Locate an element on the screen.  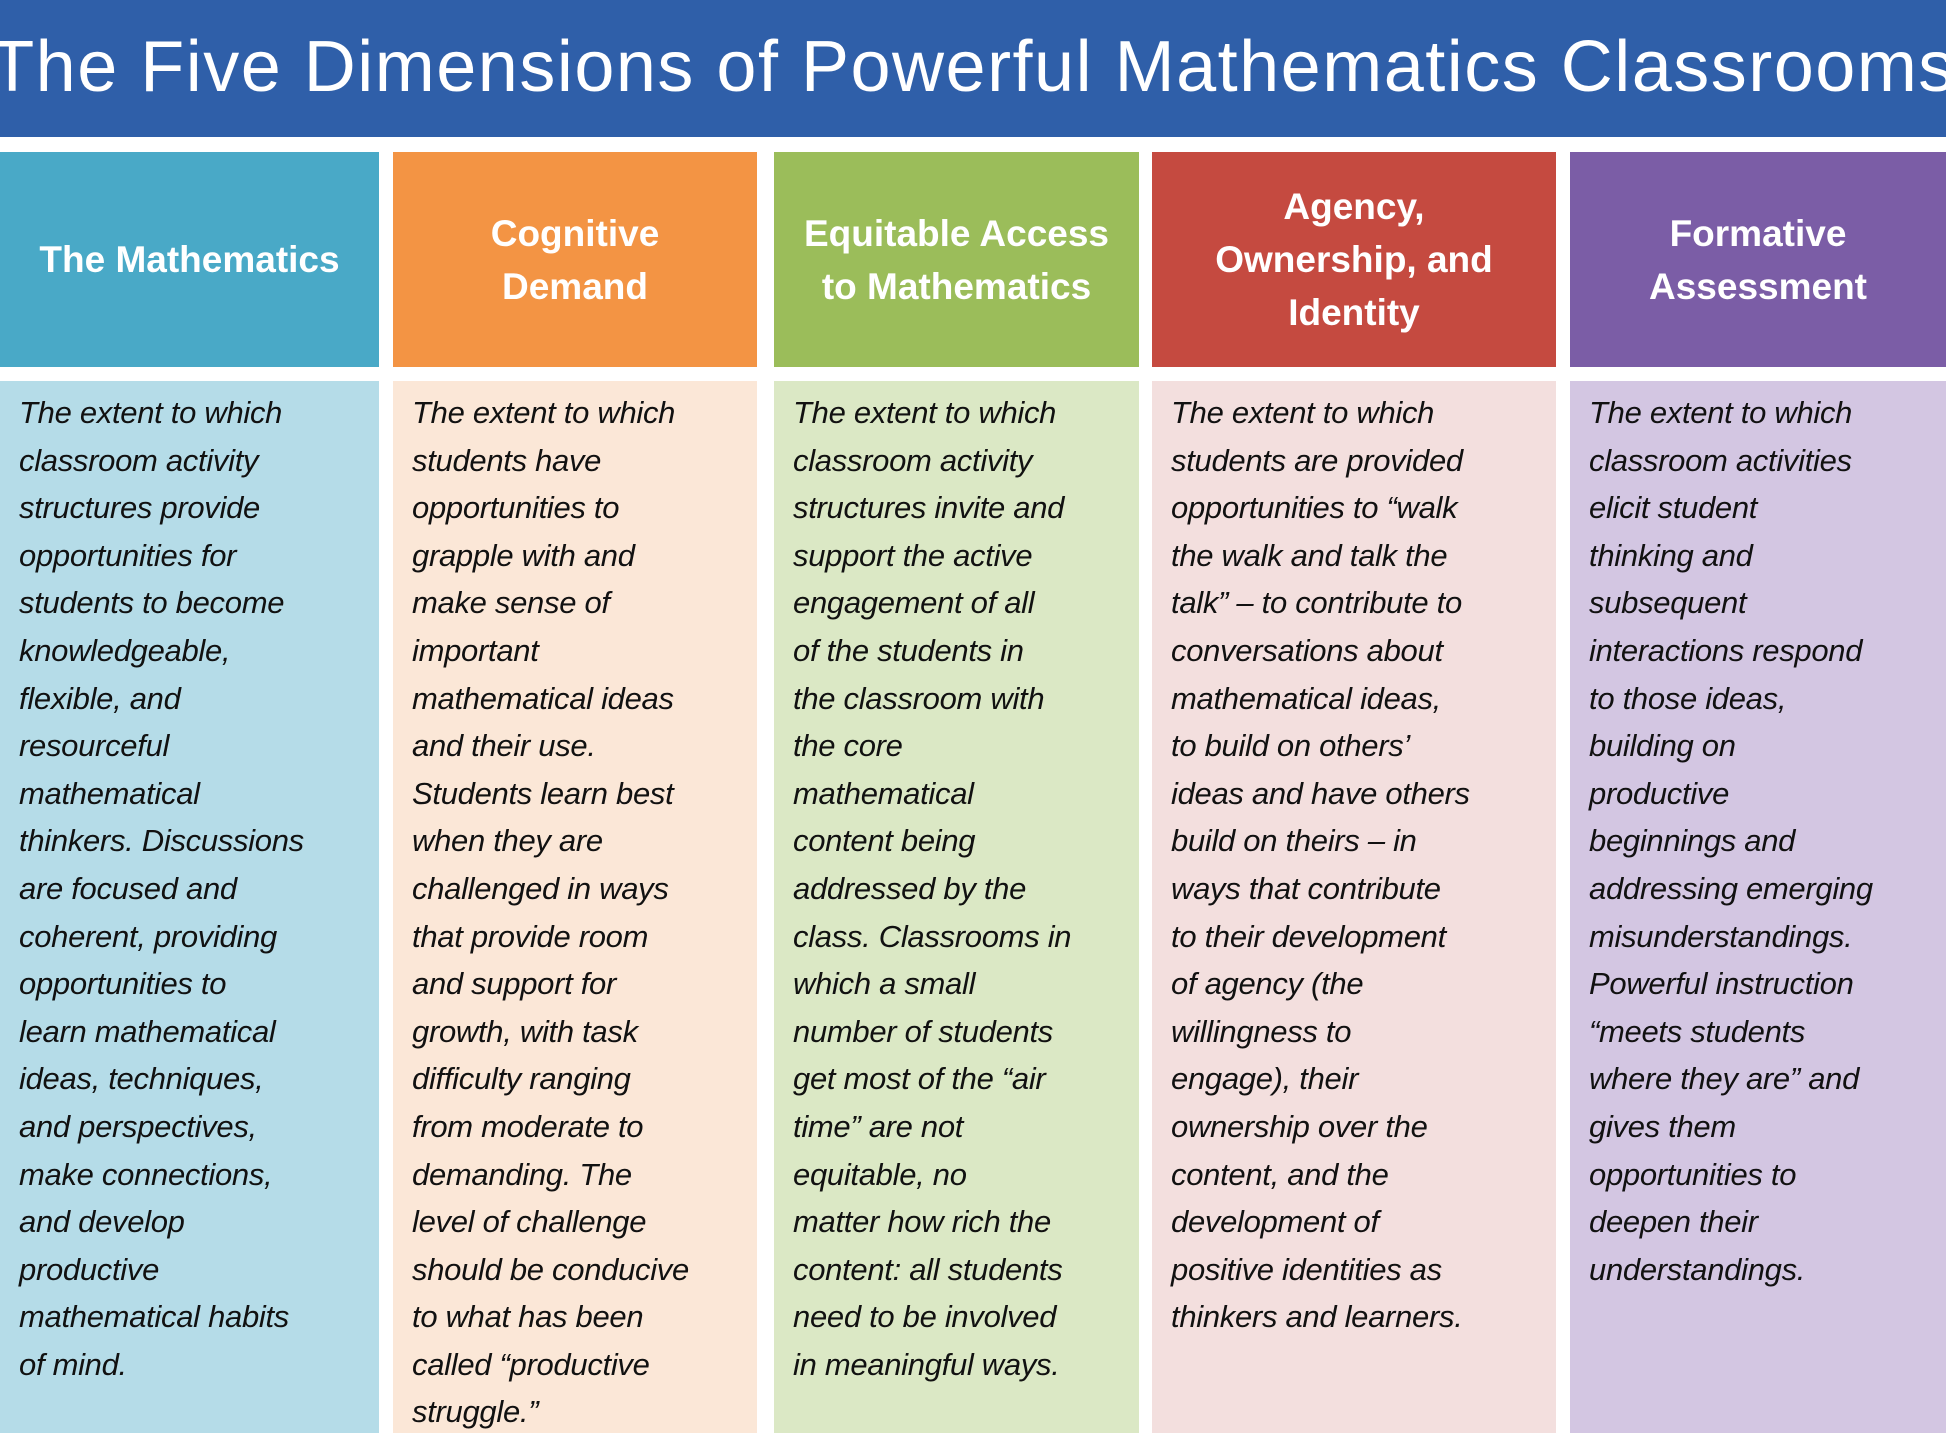
heading-line: Ownership, and is located at coordinates (1354, 259).